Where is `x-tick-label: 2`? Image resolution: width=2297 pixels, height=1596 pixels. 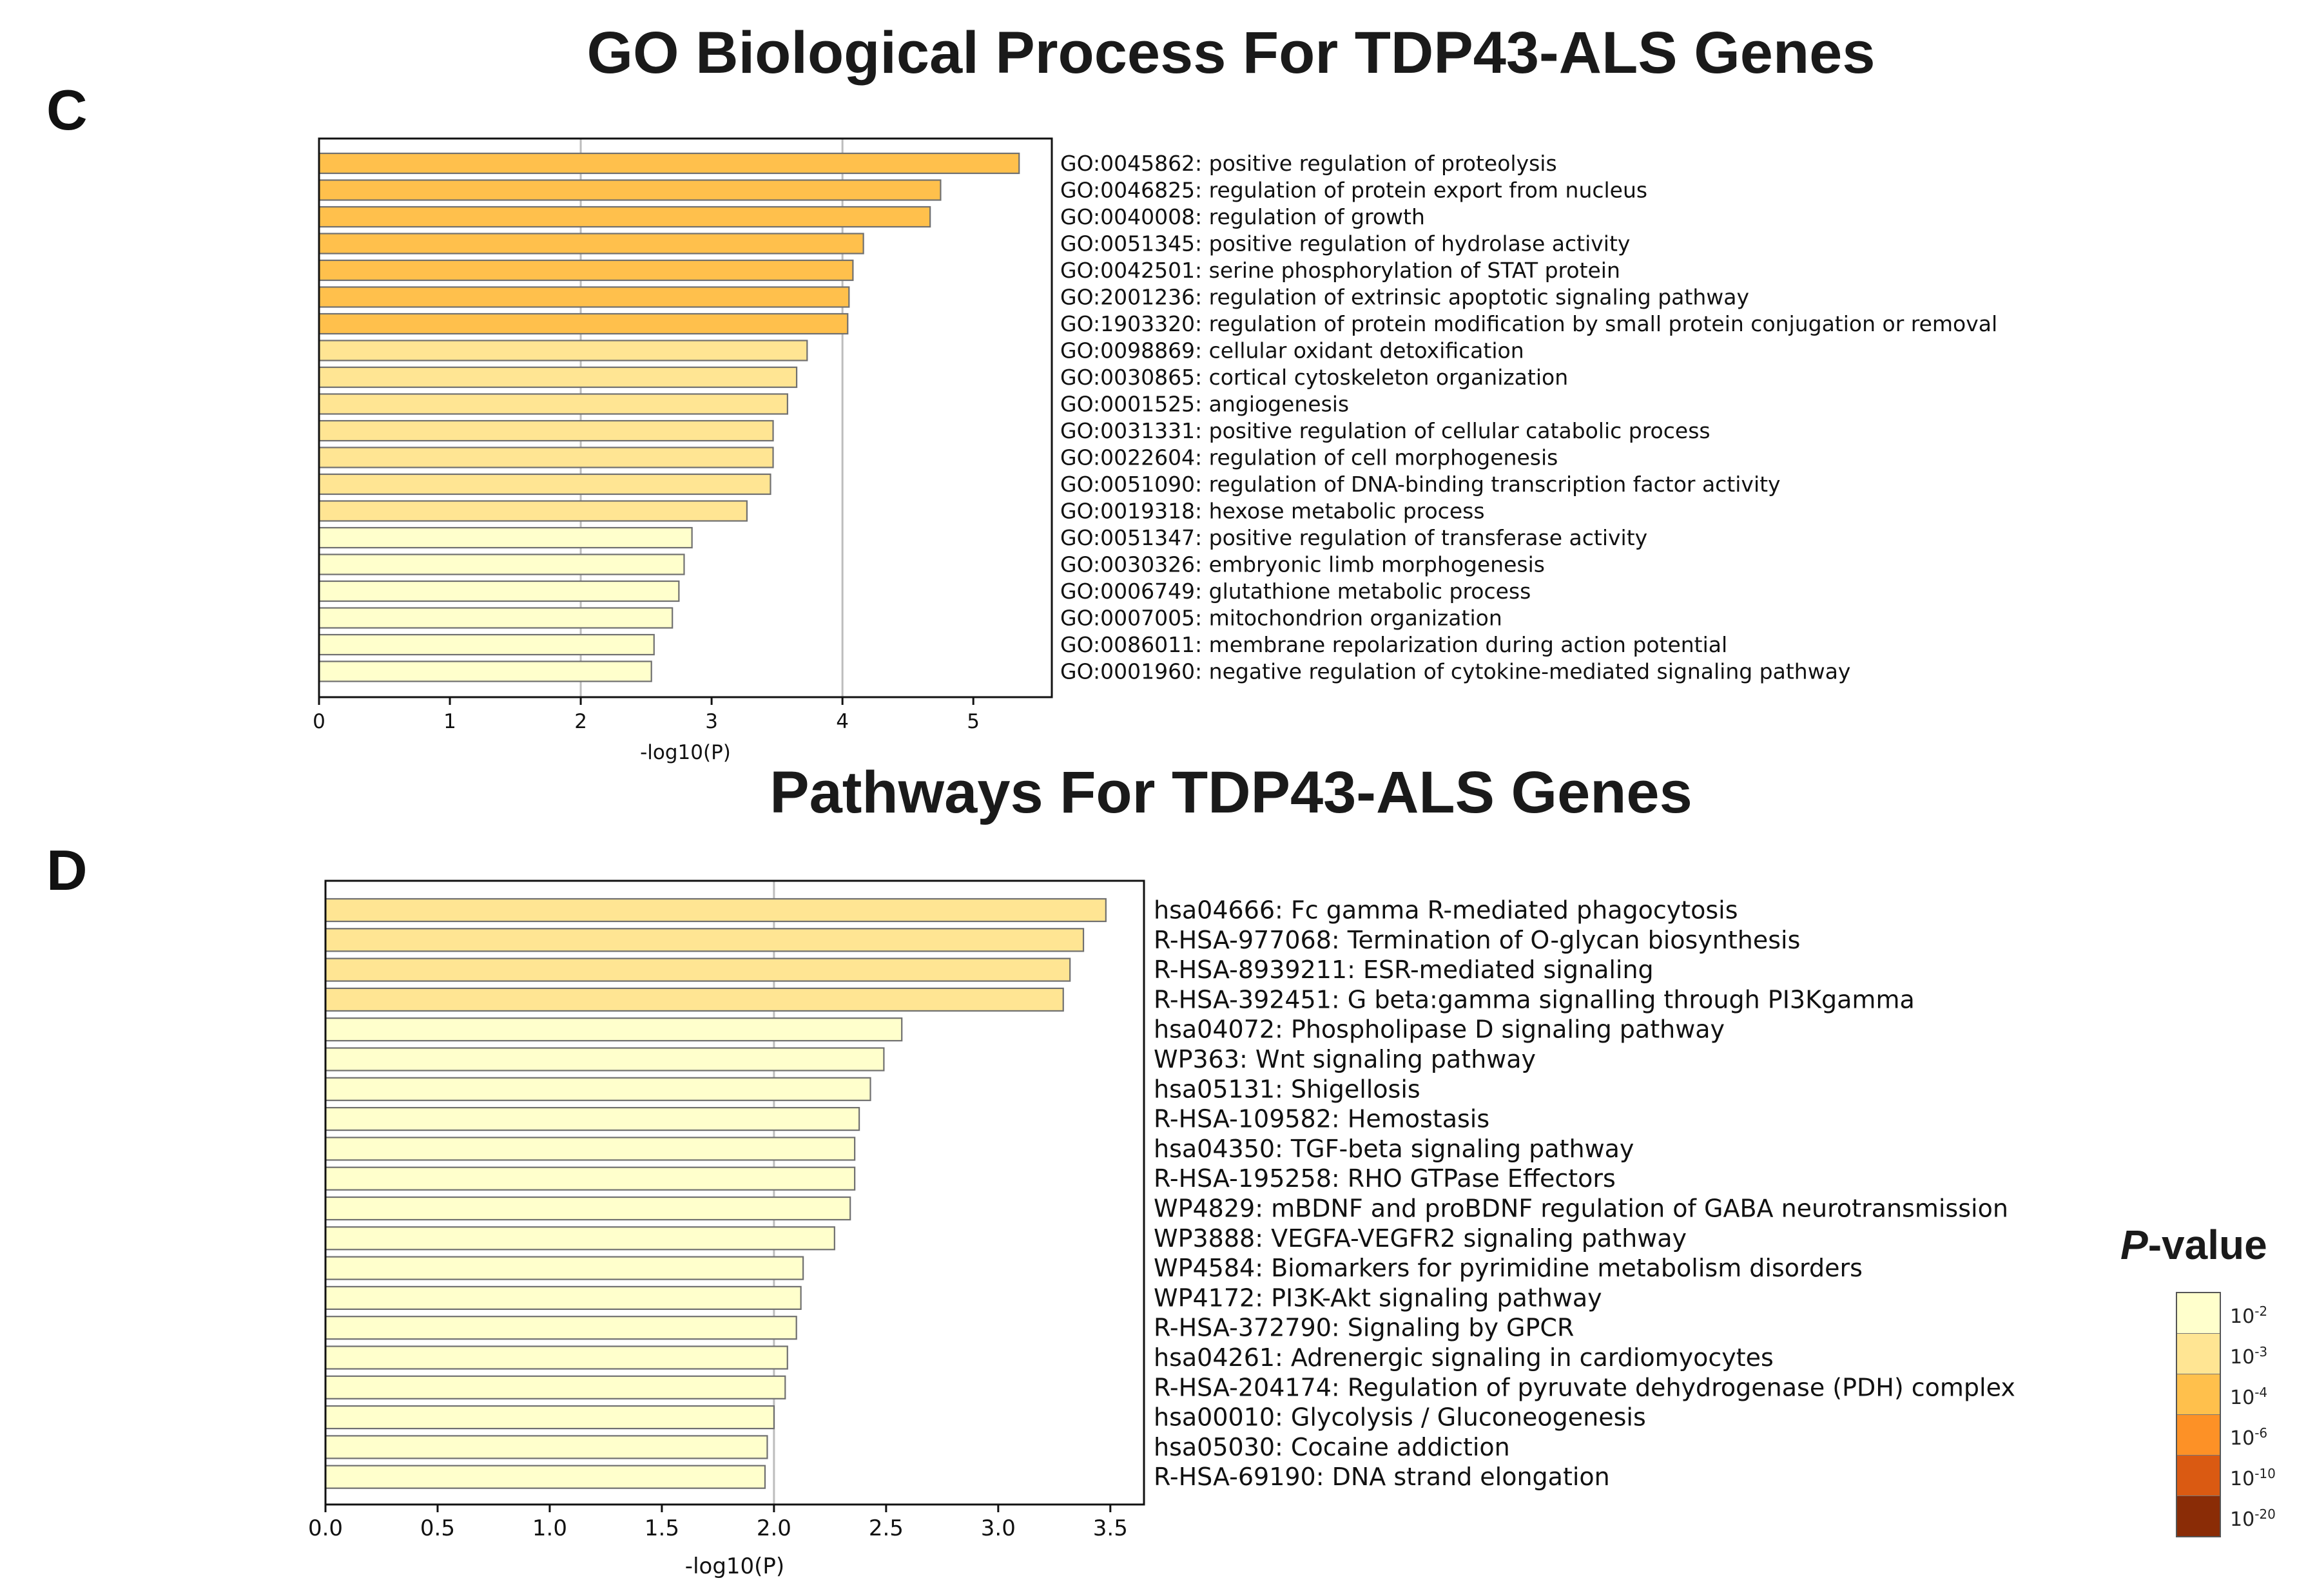
x-tick-label: 2 is located at coordinates (580, 721).